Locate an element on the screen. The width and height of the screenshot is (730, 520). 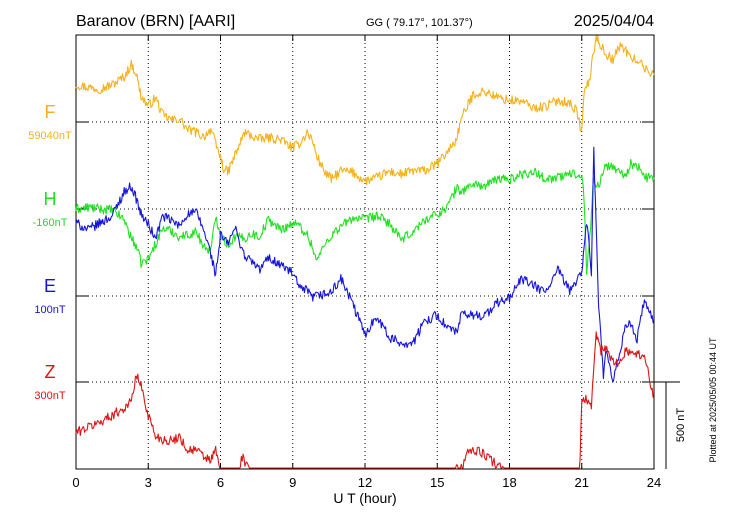
component-labels: F 59040nT H -160nT E 100nT Z 300nT is located at coordinates (50, 252).